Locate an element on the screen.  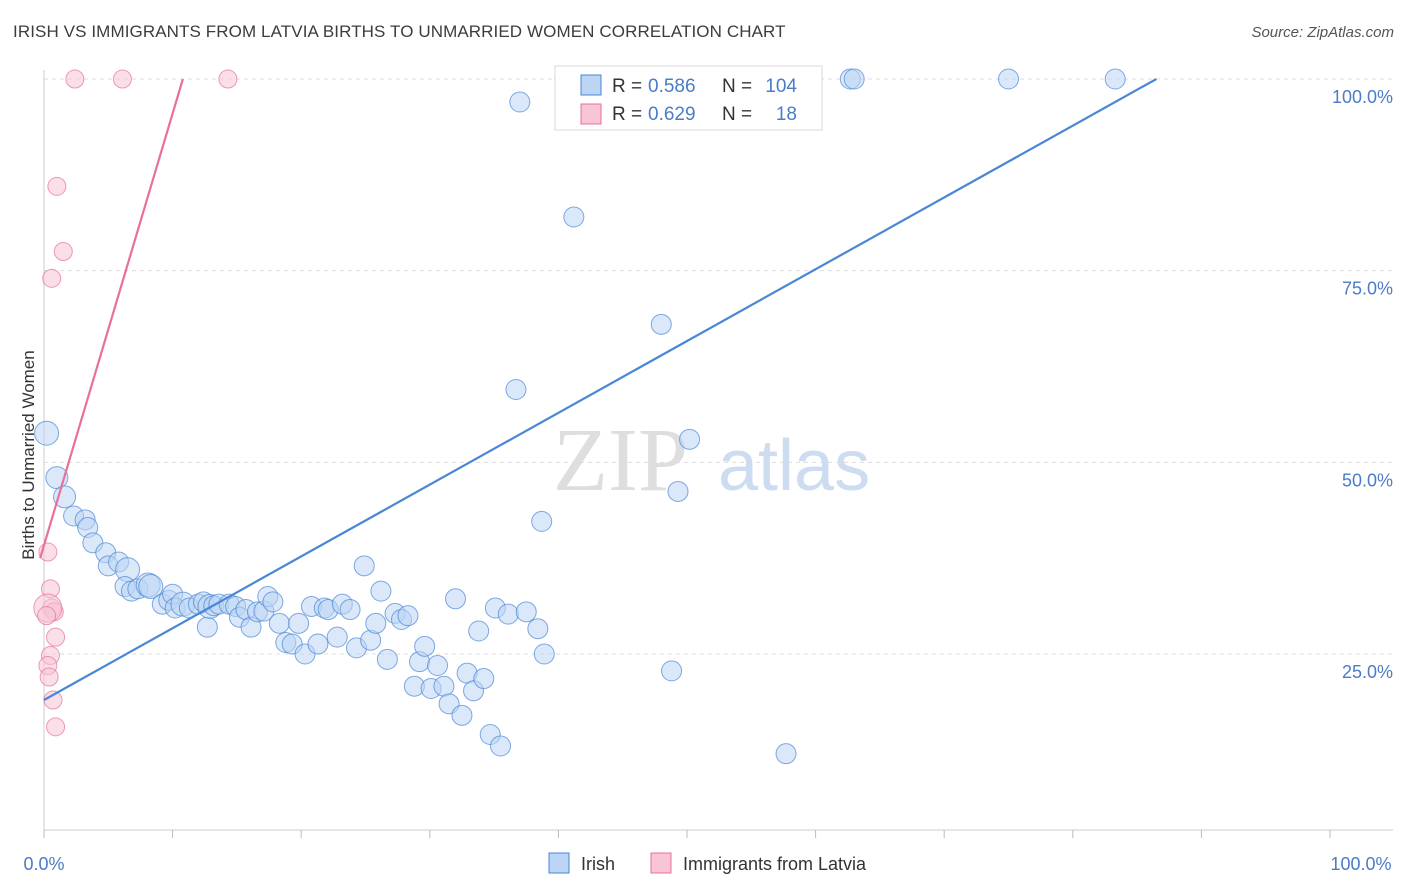
watermark-atlas: atlas is located at coordinates (794, 466).